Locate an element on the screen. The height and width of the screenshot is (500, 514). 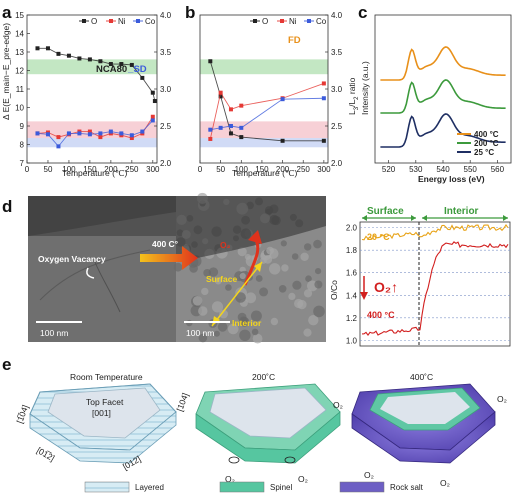
legend-swatch-rock-salt is located at coordinates (362, 487).